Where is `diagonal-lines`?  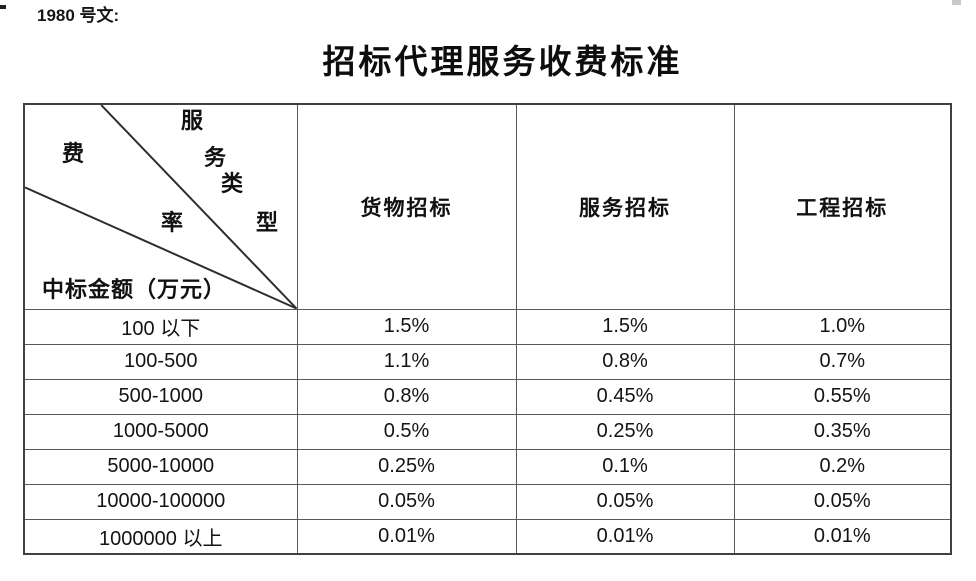
diagonal-lines is located at coordinates (160, 206).